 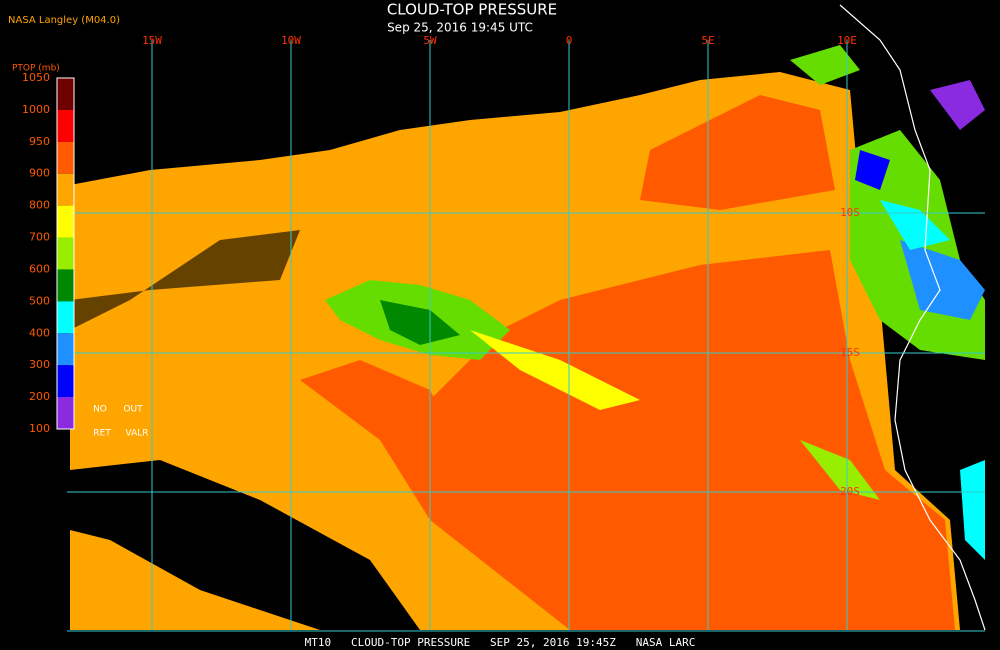 I want to click on longitude-label: 15W, so click(x=152, y=40).